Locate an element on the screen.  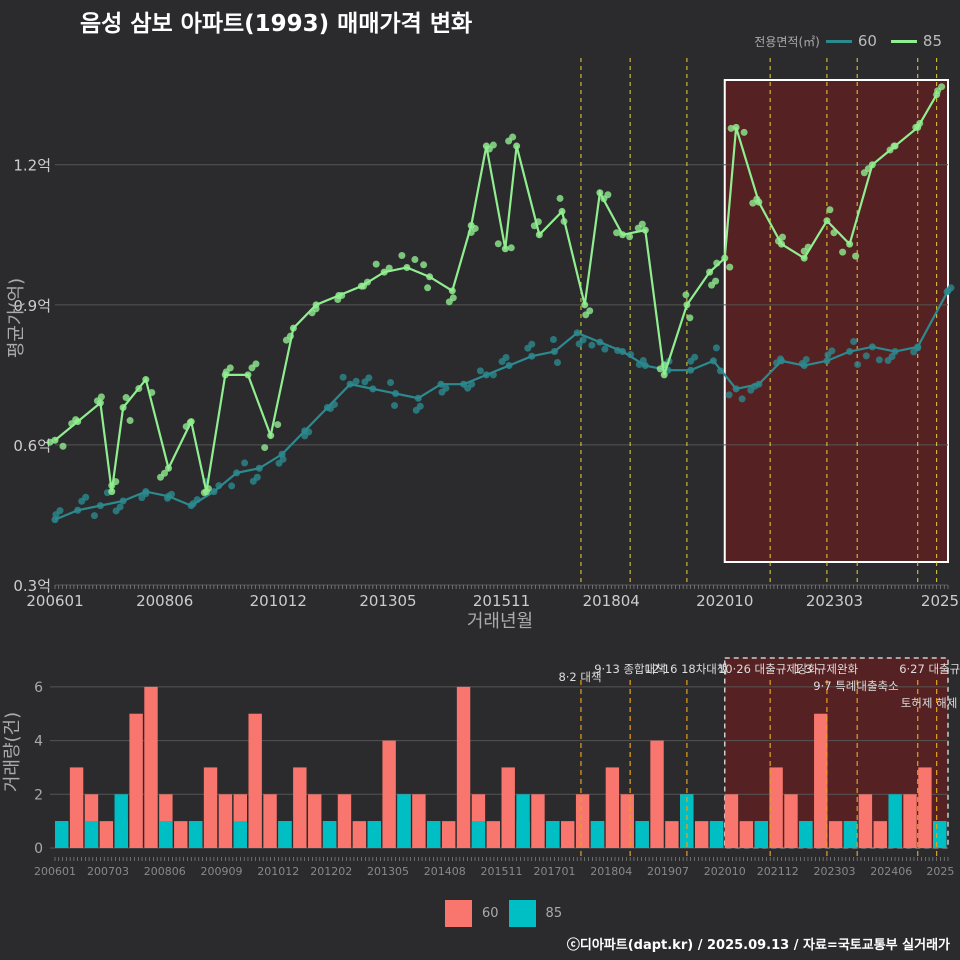
volume-x-tick-label: 202010 is located at coordinates (725, 871).